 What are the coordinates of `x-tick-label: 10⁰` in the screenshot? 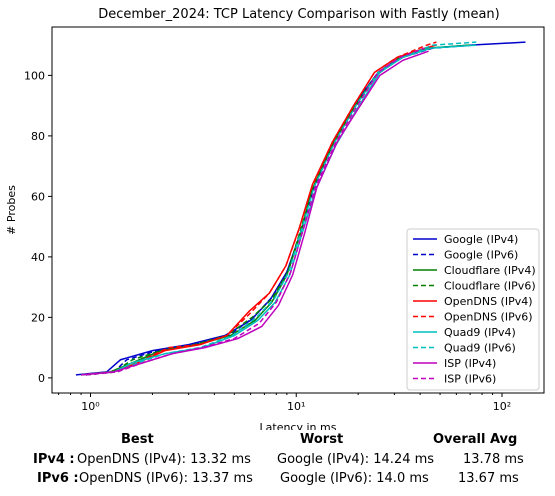 It's located at (90, 406).